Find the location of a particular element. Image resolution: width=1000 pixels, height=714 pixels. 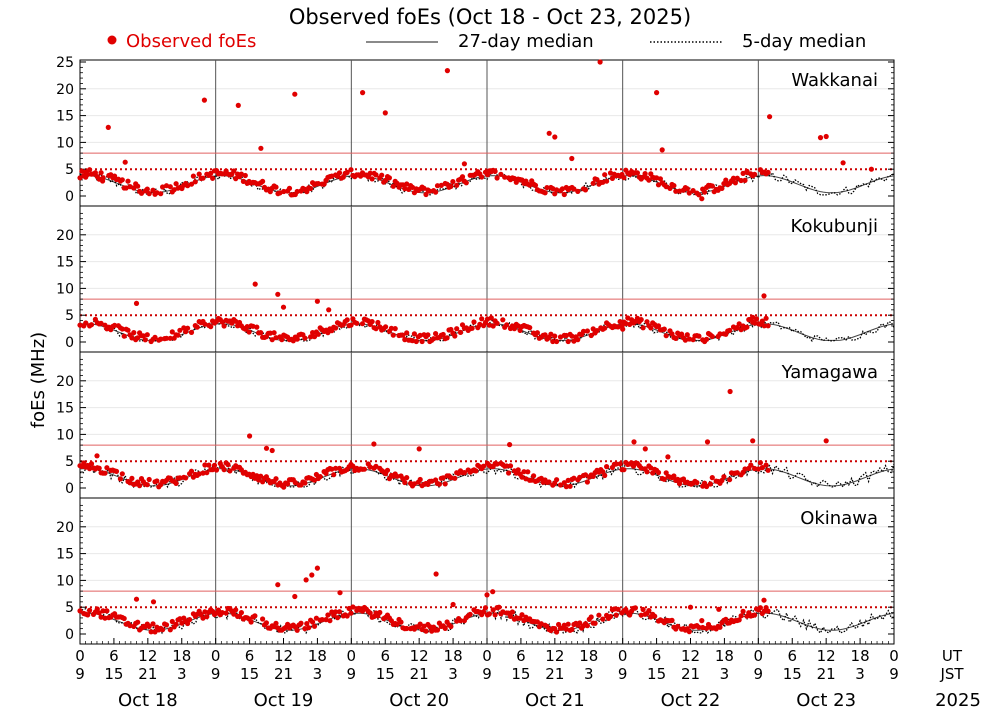

x-tick-label-ut: 0 is located at coordinates (759, 656).